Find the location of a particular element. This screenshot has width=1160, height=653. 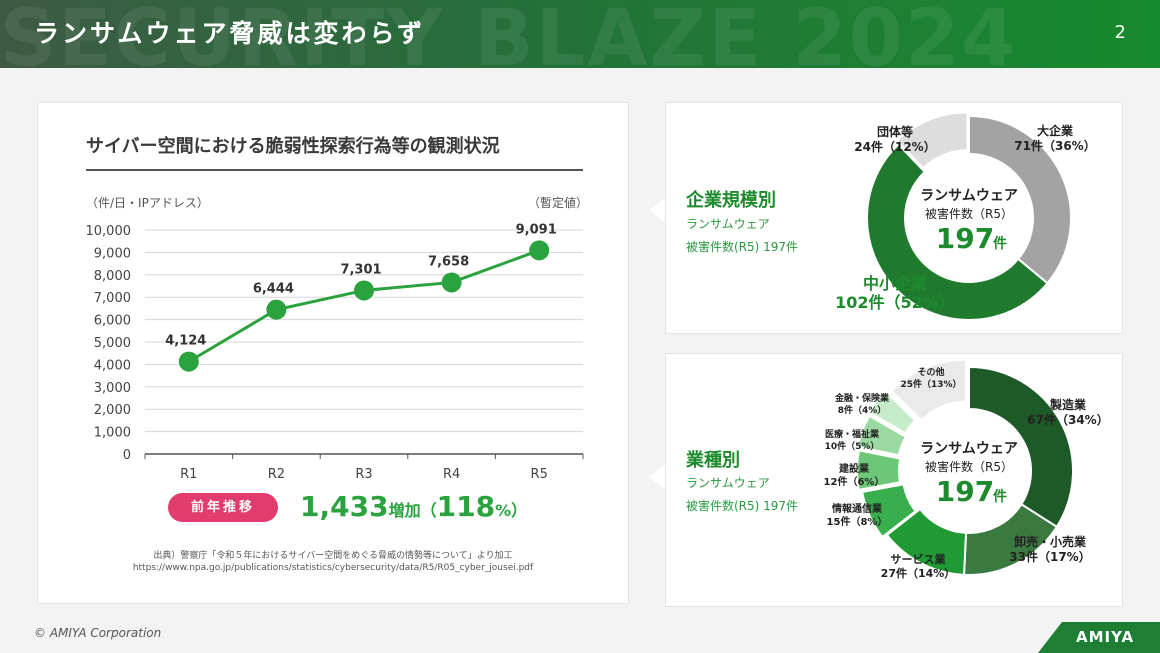

slice-label: 15件（8%） is located at coordinates (857, 521).